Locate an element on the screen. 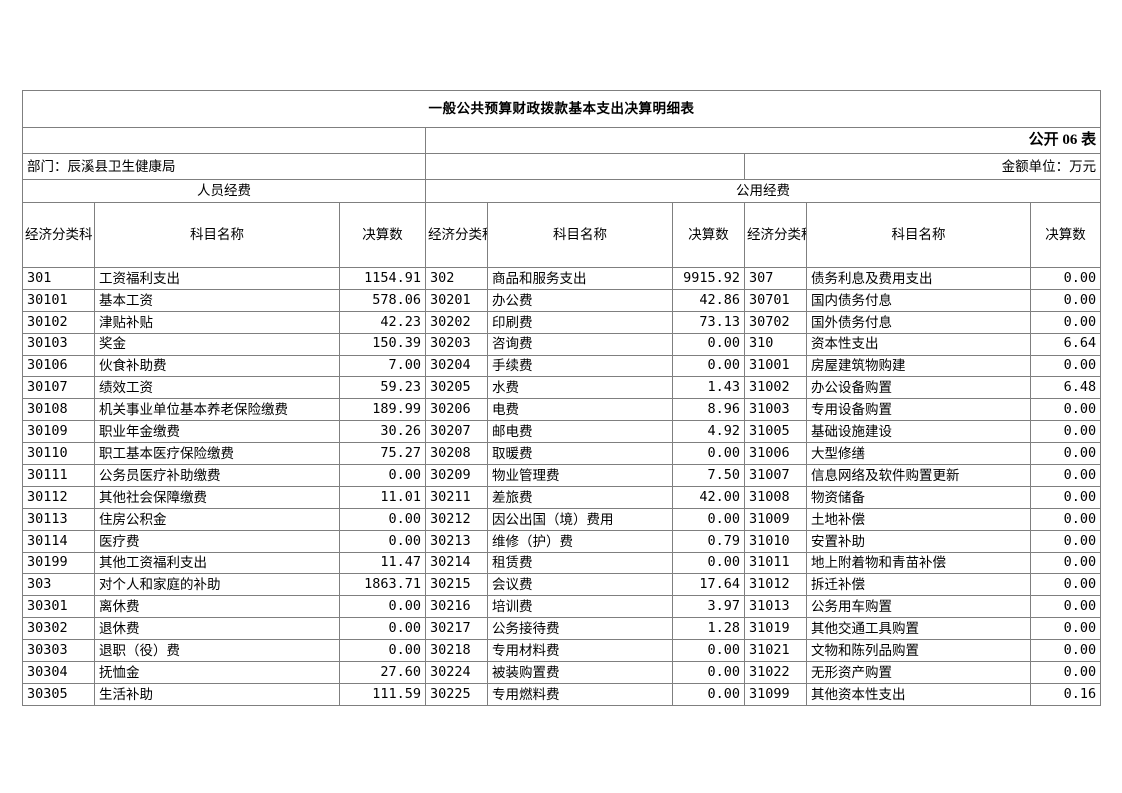  cell-name: 抚恤金 is located at coordinates (217, 672).